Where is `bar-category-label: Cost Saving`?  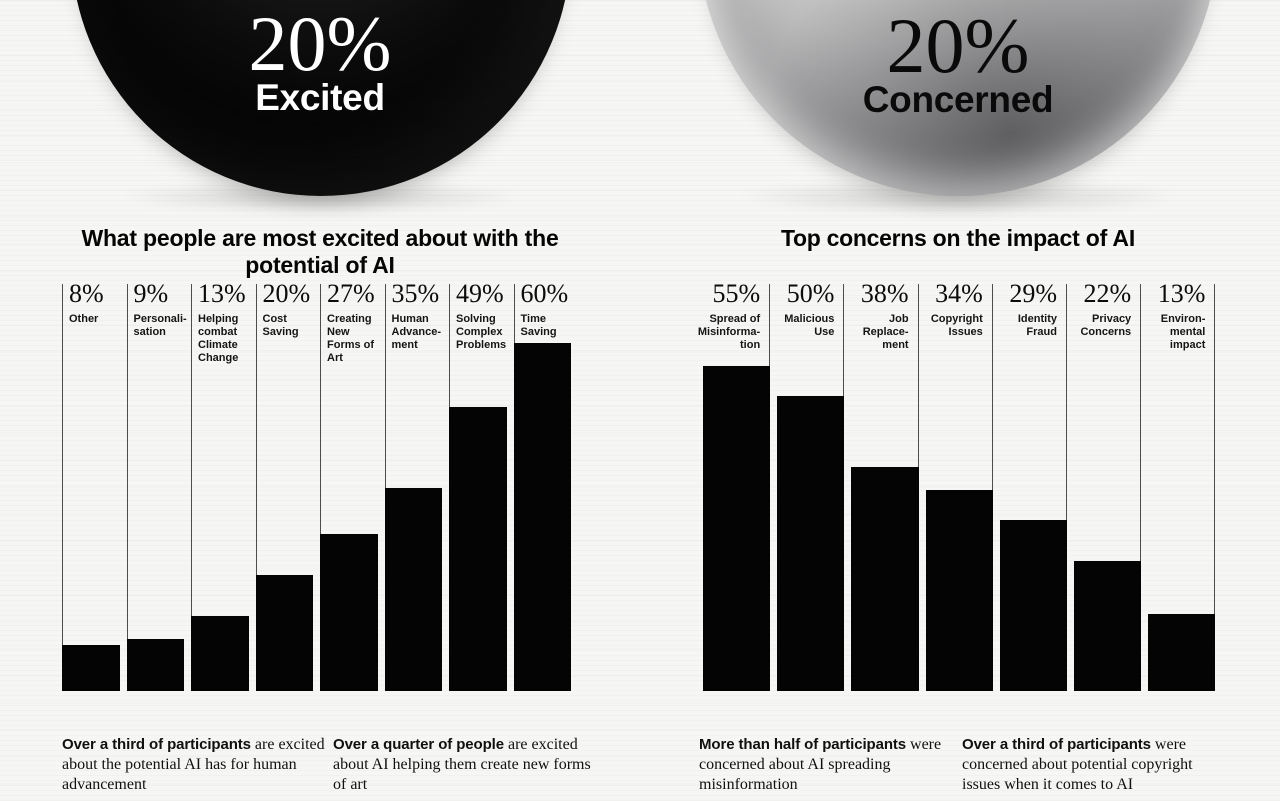 bar-category-label: Cost Saving is located at coordinates (280, 325).